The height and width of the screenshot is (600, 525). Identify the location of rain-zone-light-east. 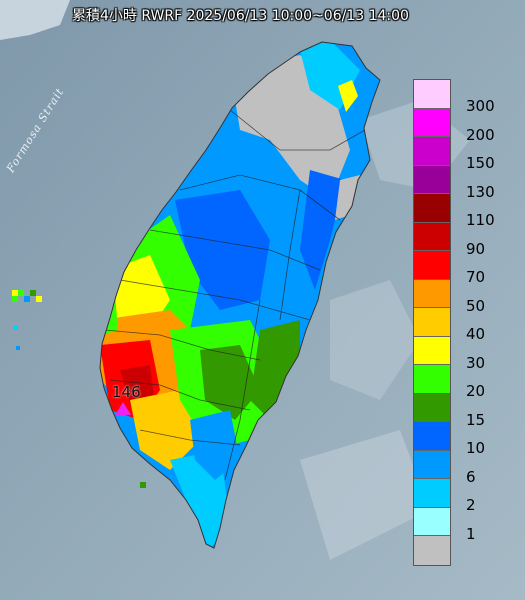
(347, 197).